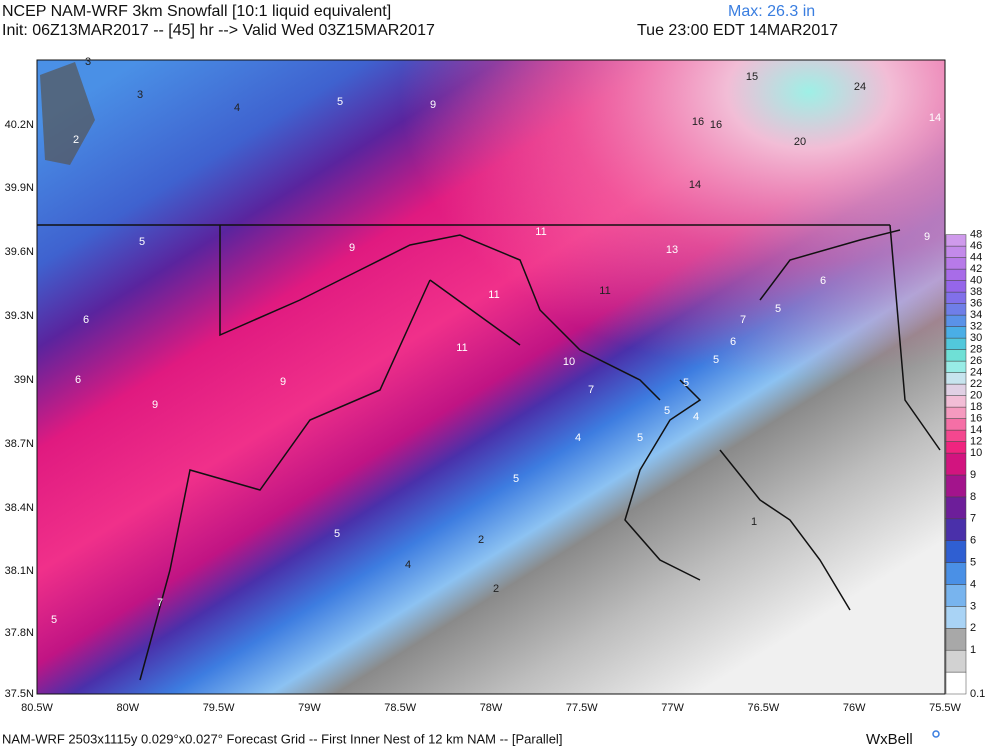  Describe the element at coordinates (976, 407) in the screenshot. I see `colorbar-label: 18` at that location.